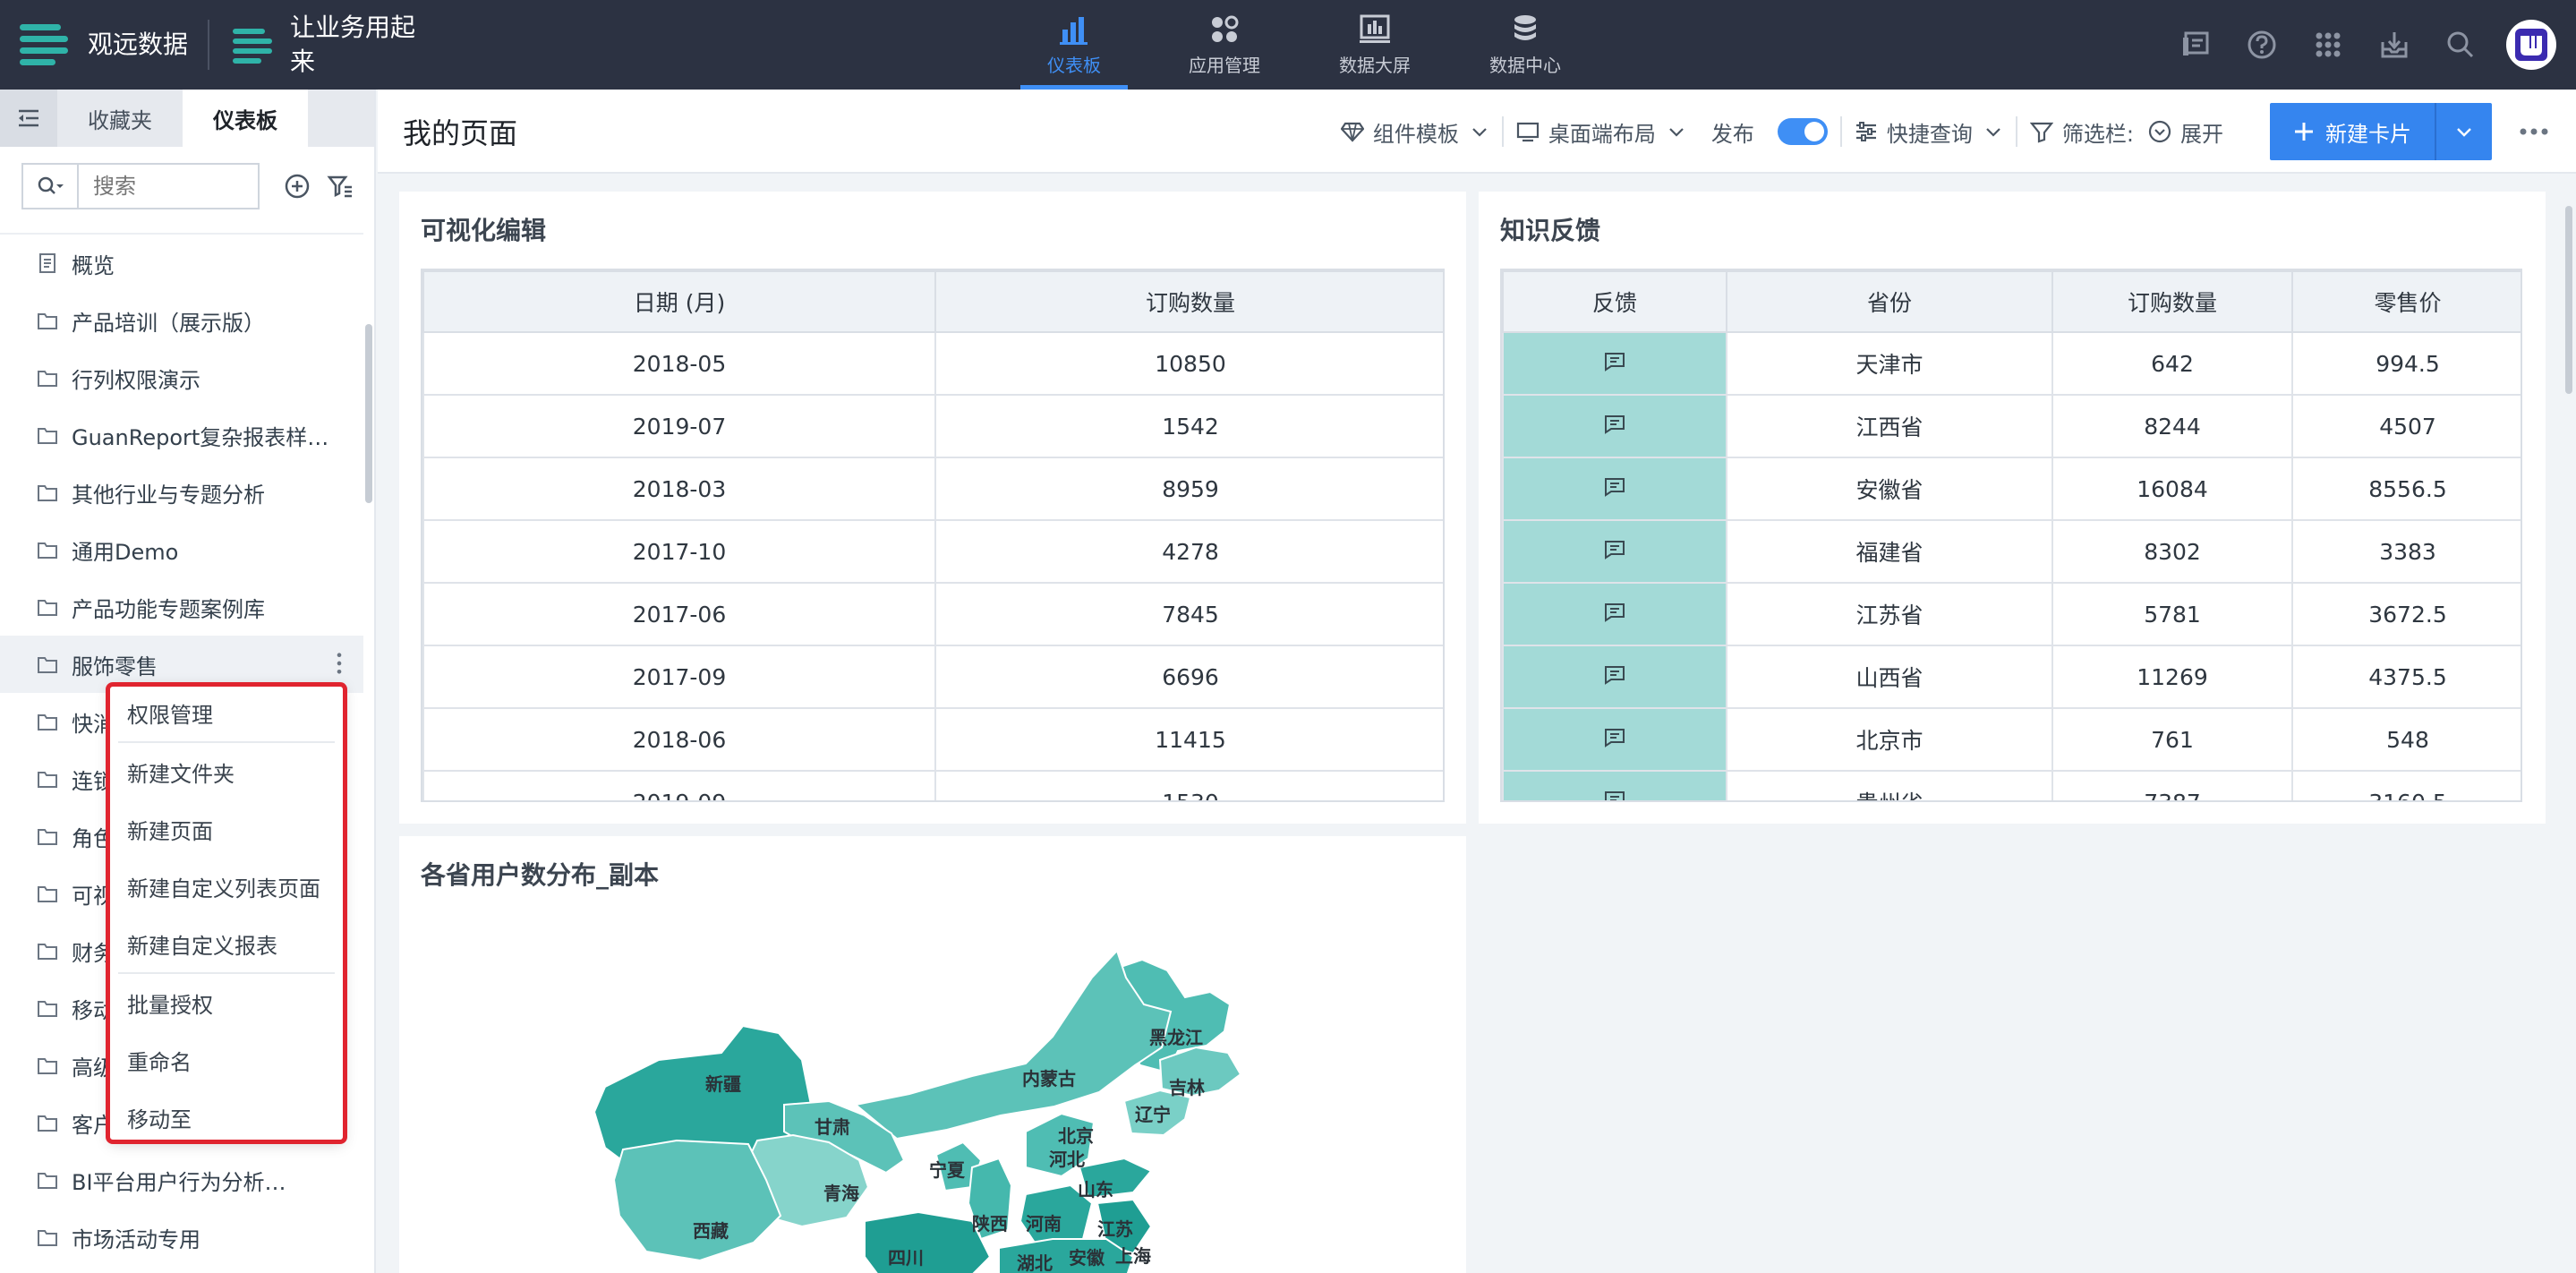  What do you see at coordinates (159, 1062) in the screenshot?
I see `menu-item-rename: 重命名` at bounding box center [159, 1062].